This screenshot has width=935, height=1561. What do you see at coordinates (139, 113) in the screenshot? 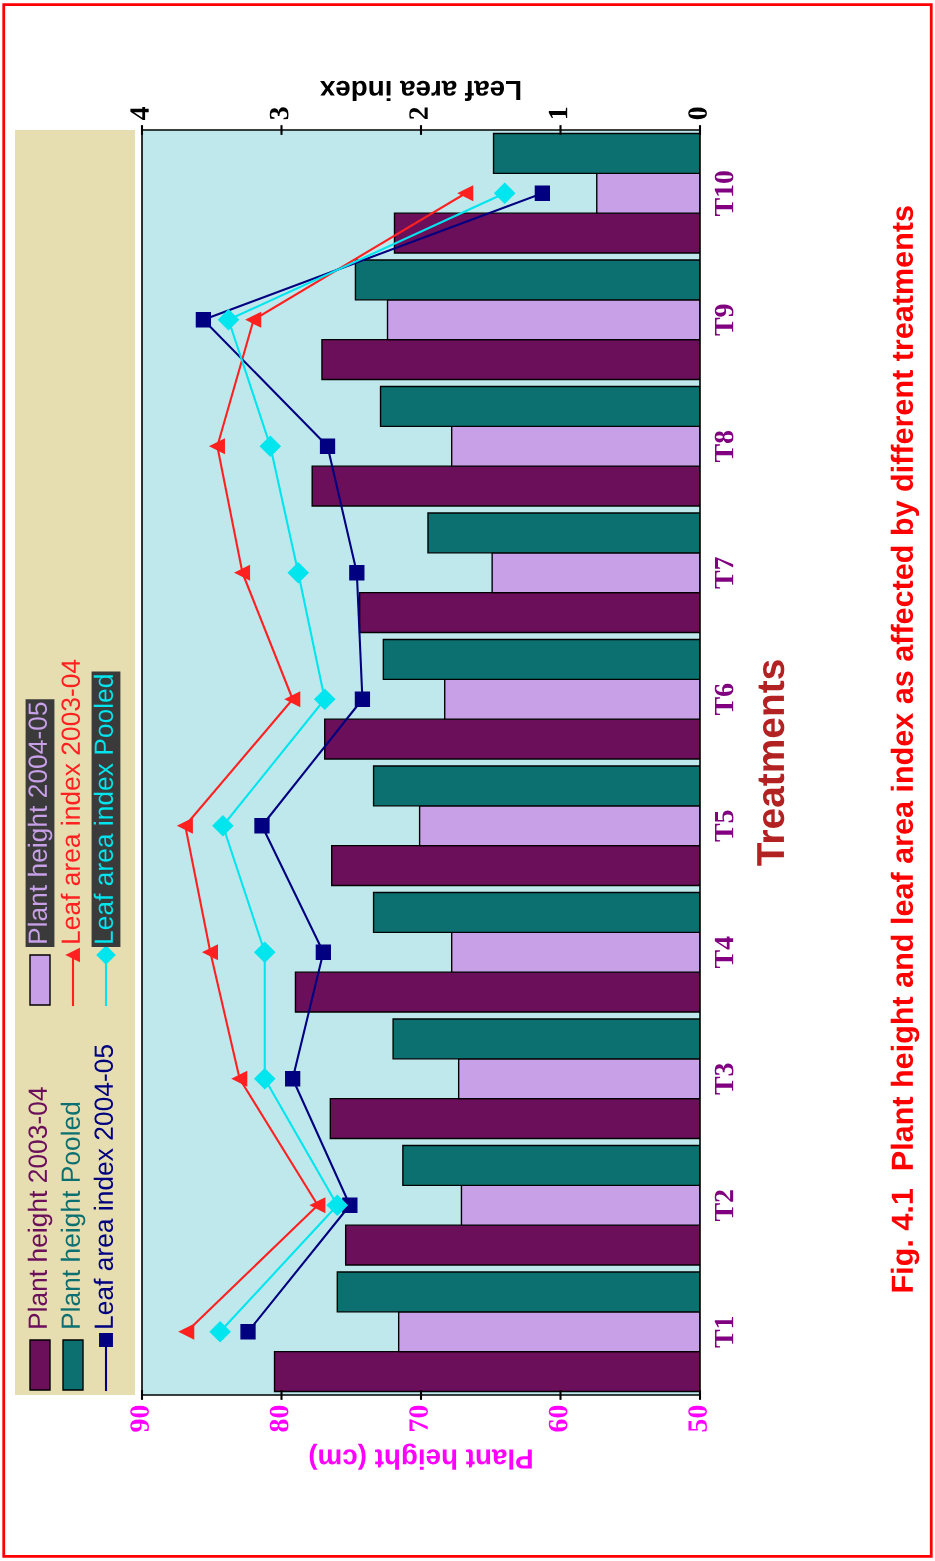
I see `x2-tick-label: 4` at bounding box center [139, 113].